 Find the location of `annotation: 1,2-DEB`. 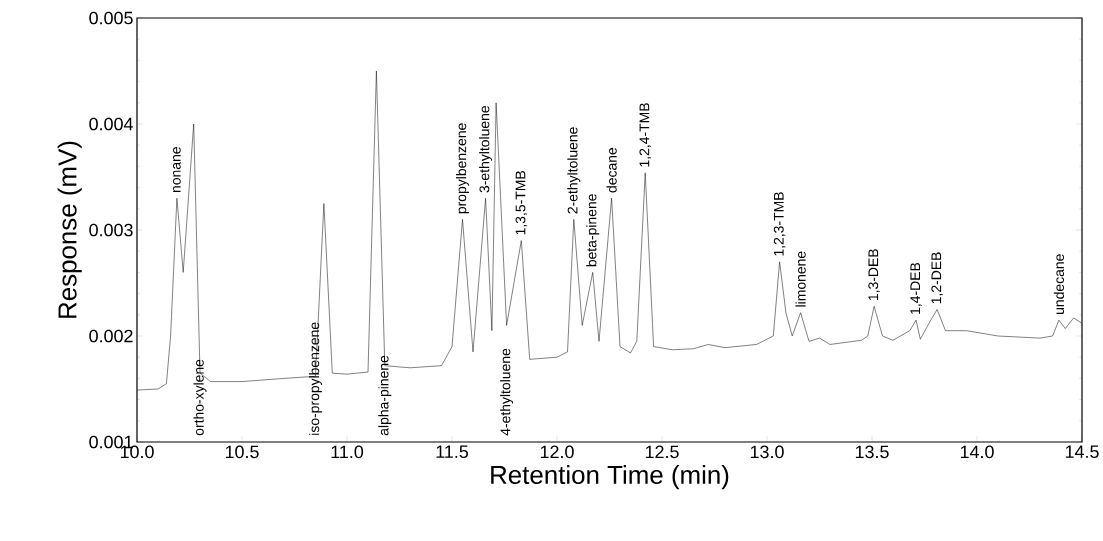

annotation: 1,2-DEB is located at coordinates (937, 278).